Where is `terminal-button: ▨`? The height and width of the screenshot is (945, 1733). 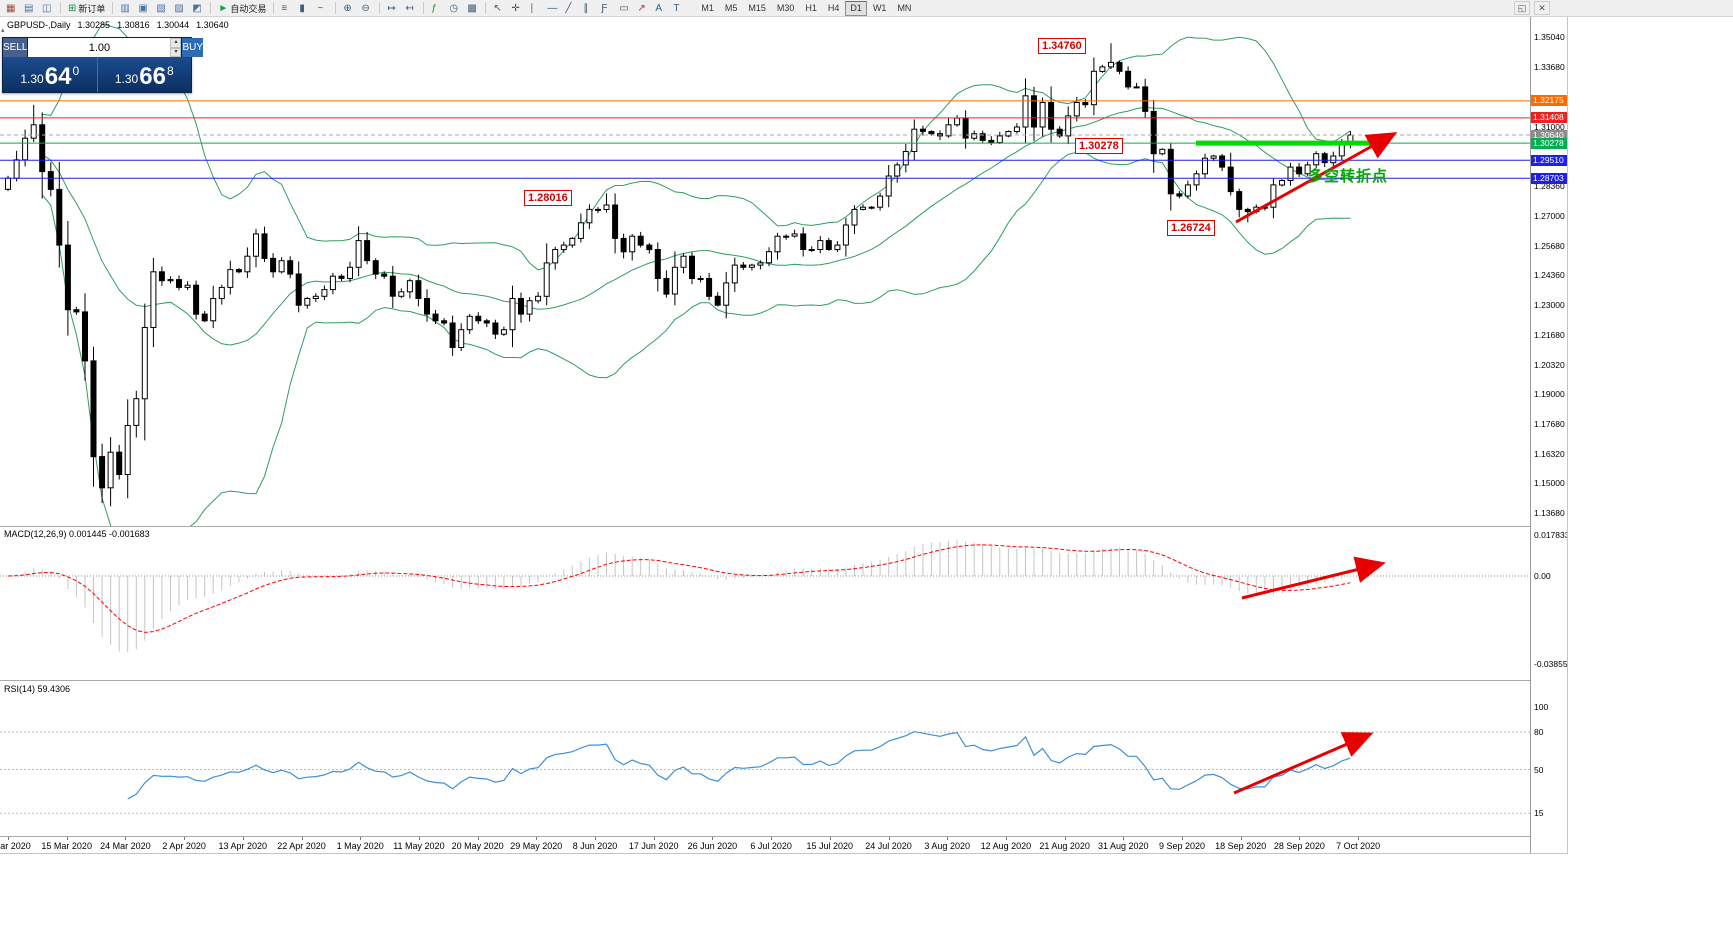 terminal-button: ▨ is located at coordinates (179, 8).